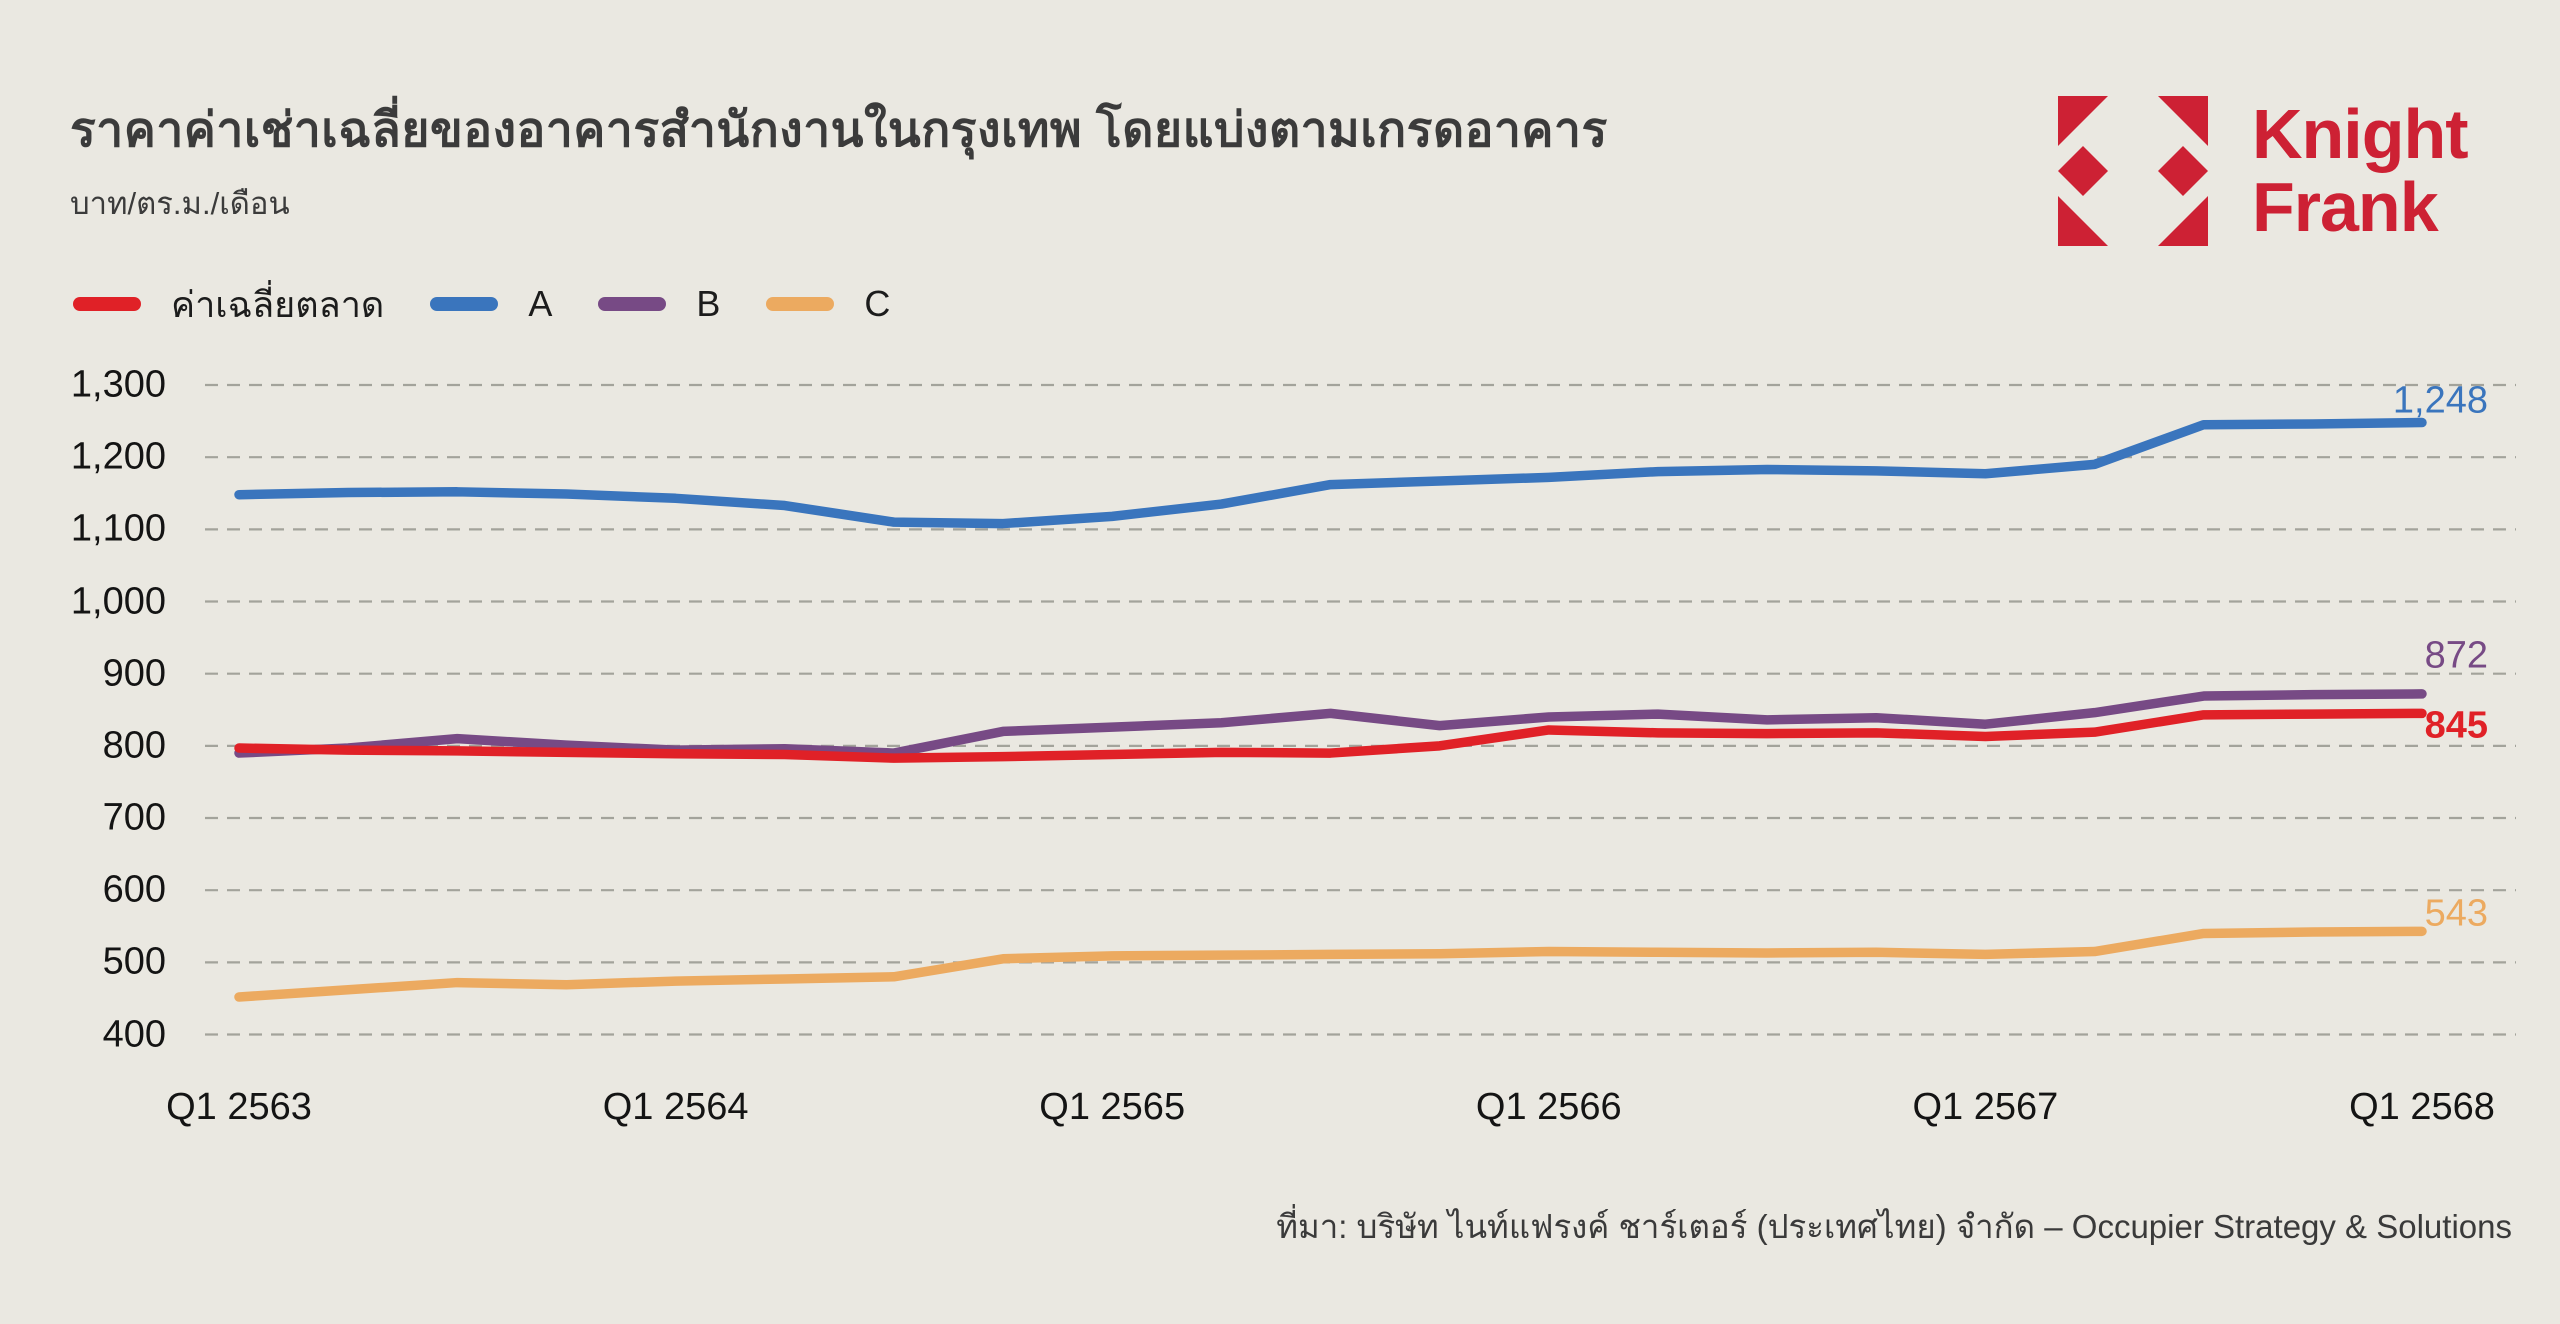 The image size is (2560, 1324). What do you see at coordinates (107, 304) in the screenshot?
I see `market-average-swatch-icon` at bounding box center [107, 304].